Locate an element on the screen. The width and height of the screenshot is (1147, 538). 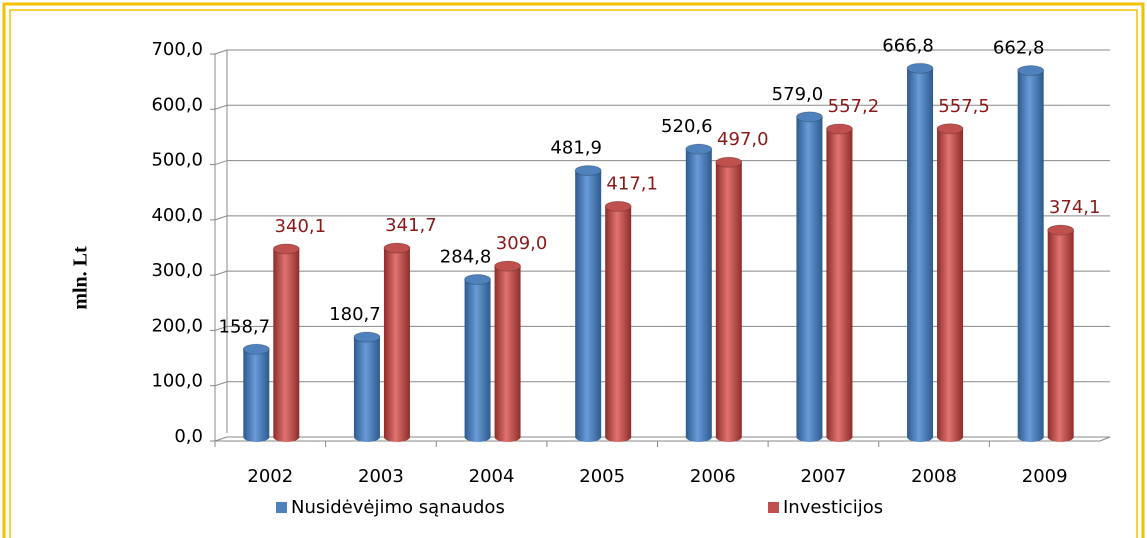
x-tick-label: 2003 is located at coordinates (381, 476).